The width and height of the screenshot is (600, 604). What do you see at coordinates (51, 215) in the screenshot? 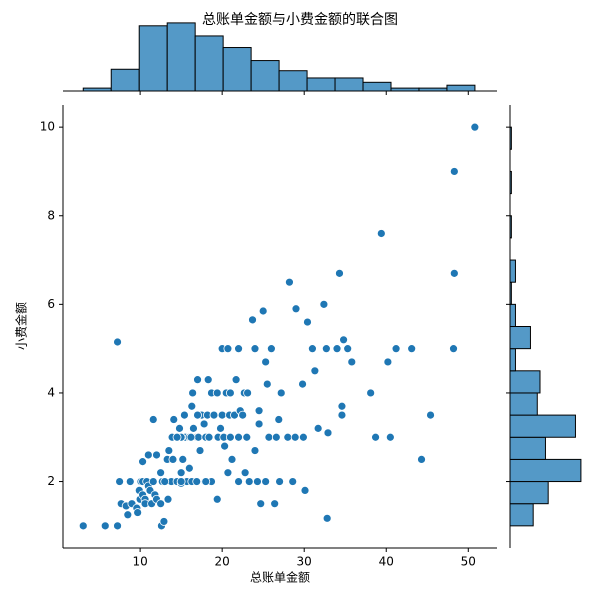
I see `y-tick-label: 8` at bounding box center [51, 215].